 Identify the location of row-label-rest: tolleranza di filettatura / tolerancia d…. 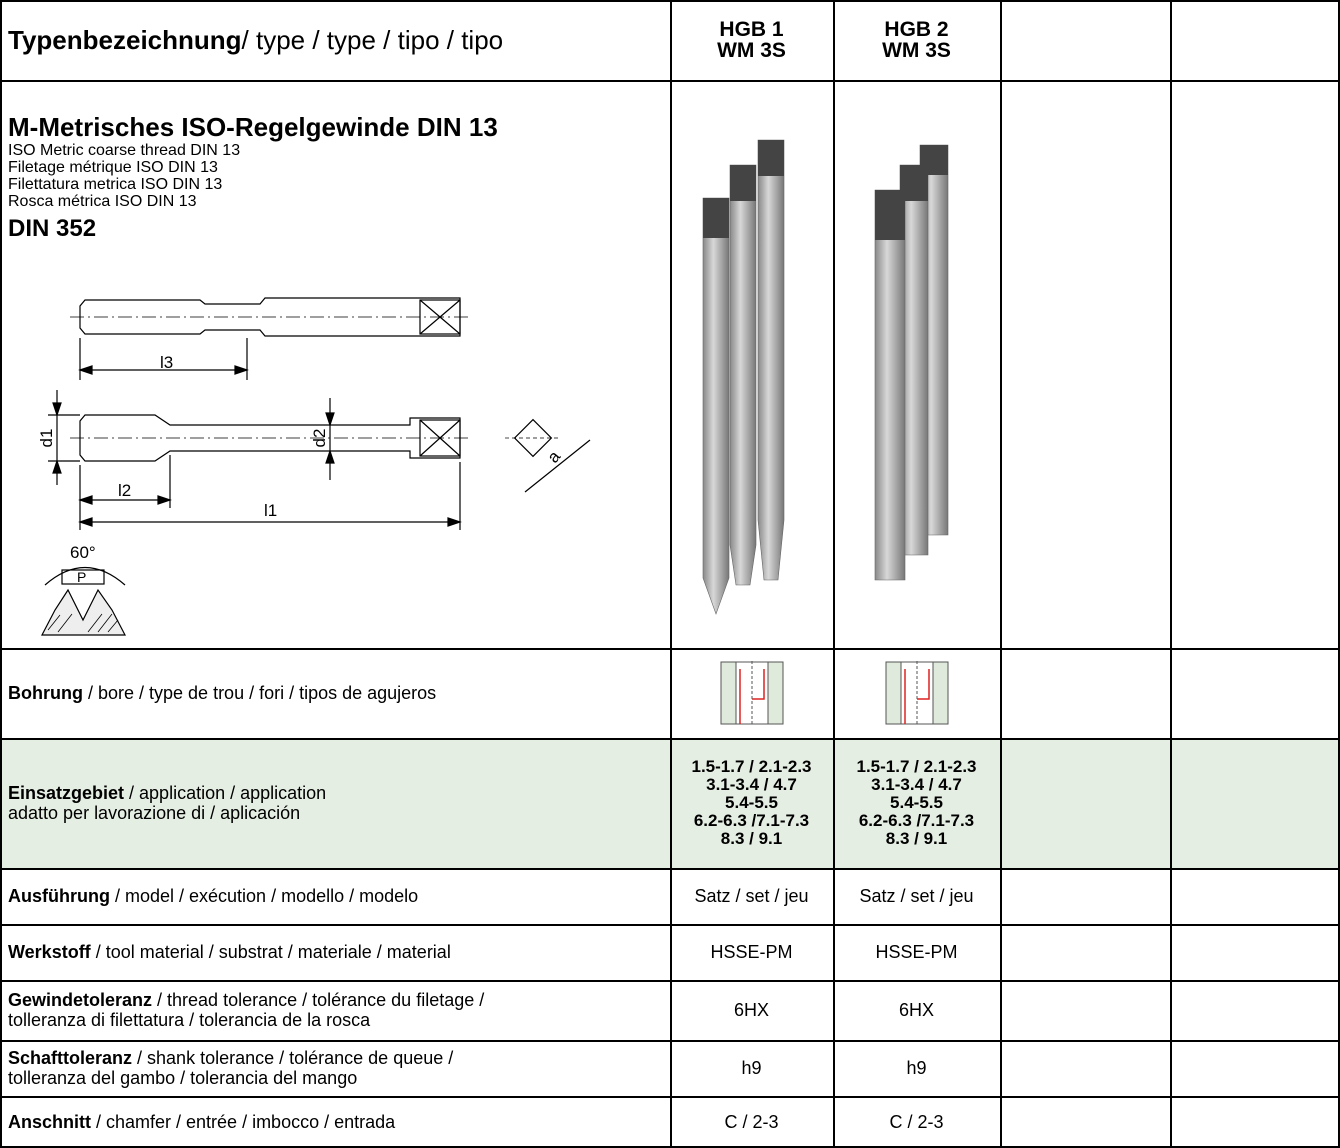
(189, 1020).